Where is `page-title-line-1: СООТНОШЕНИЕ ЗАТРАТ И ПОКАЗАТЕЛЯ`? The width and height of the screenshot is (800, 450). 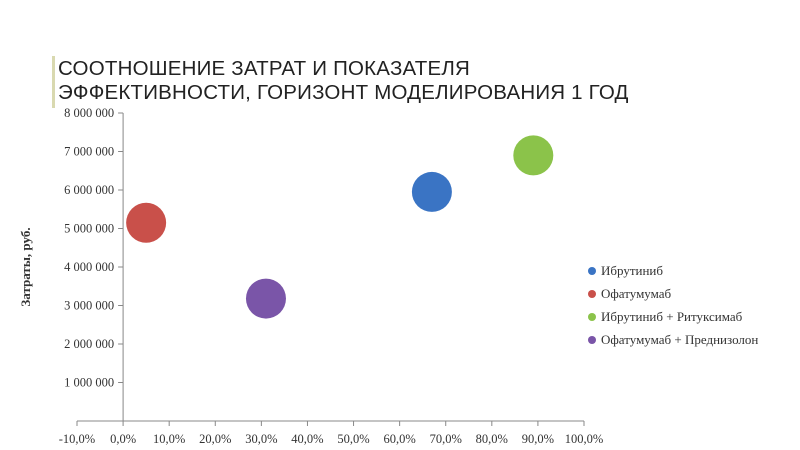
page-title-line-1: СООТНОШЕНИЕ ЗАТРАТ И ПОКАЗАТЕЛЯ is located at coordinates (264, 68).